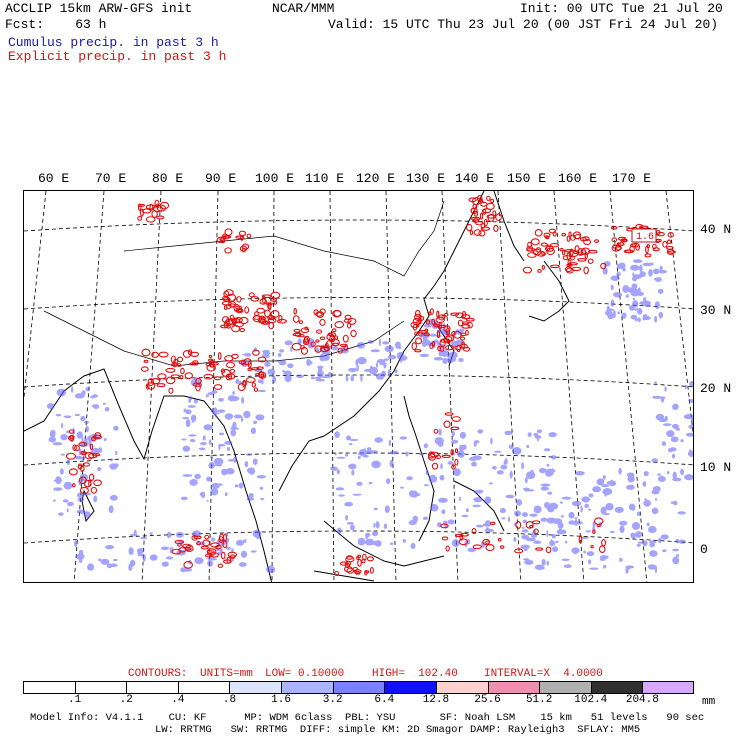 The image size is (740, 740). I want to click on legend-explicit: Explicit precip. in past 3 h, so click(117, 56).